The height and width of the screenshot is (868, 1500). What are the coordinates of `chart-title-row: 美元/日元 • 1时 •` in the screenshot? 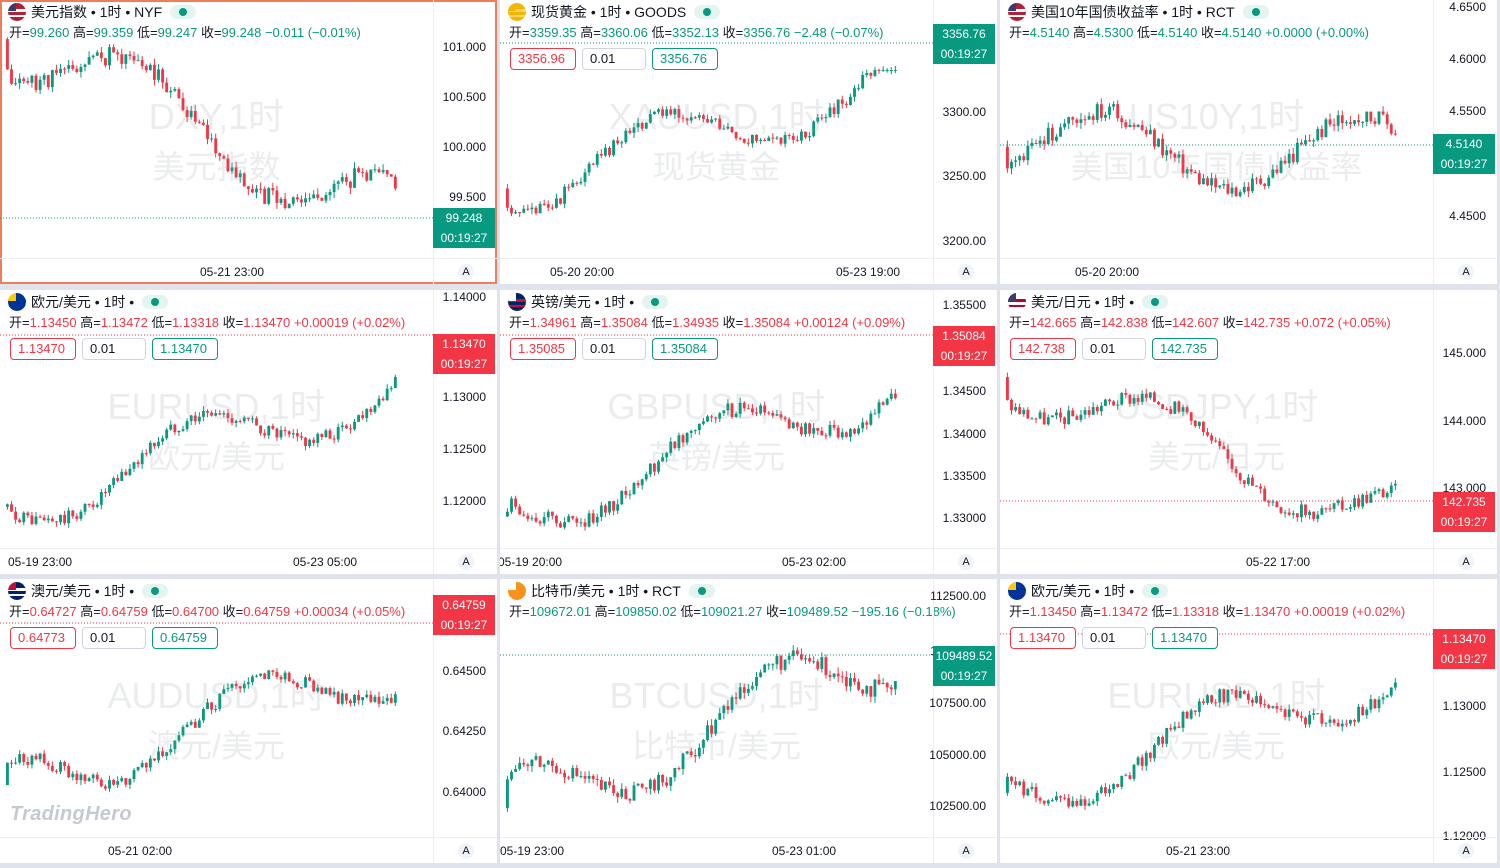 It's located at (1088, 302).